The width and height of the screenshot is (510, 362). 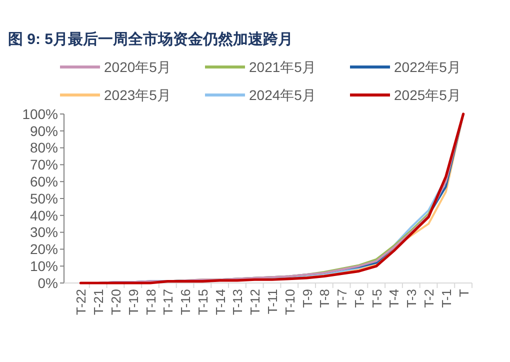 What do you see at coordinates (150, 302) in the screenshot?
I see `x-tick-label: T-18` at bounding box center [150, 302].